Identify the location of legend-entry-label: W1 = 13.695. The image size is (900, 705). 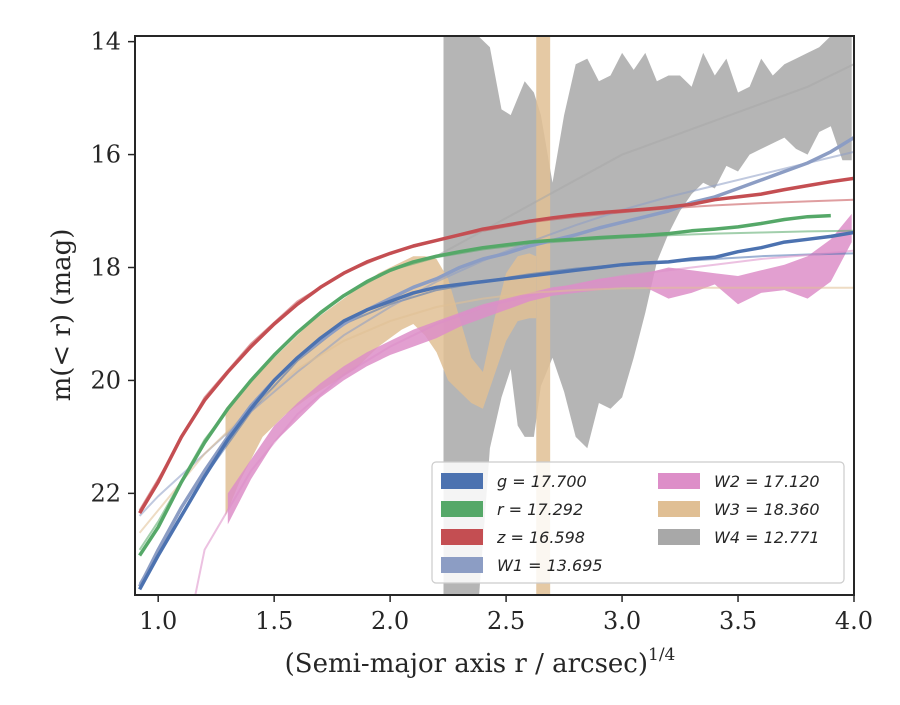
(550, 565).